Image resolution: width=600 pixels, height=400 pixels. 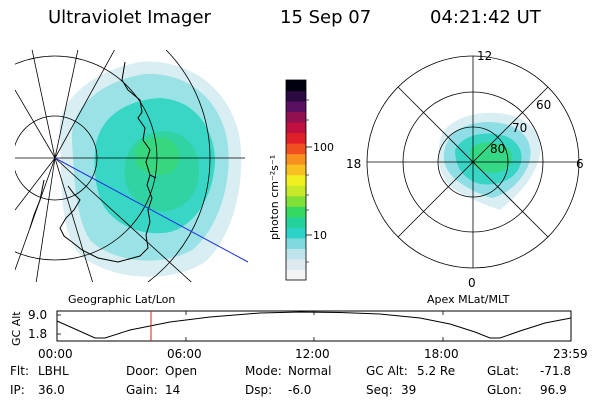 What do you see at coordinates (504, 390) in the screenshot?
I see `glon-label: GLon:` at bounding box center [504, 390].